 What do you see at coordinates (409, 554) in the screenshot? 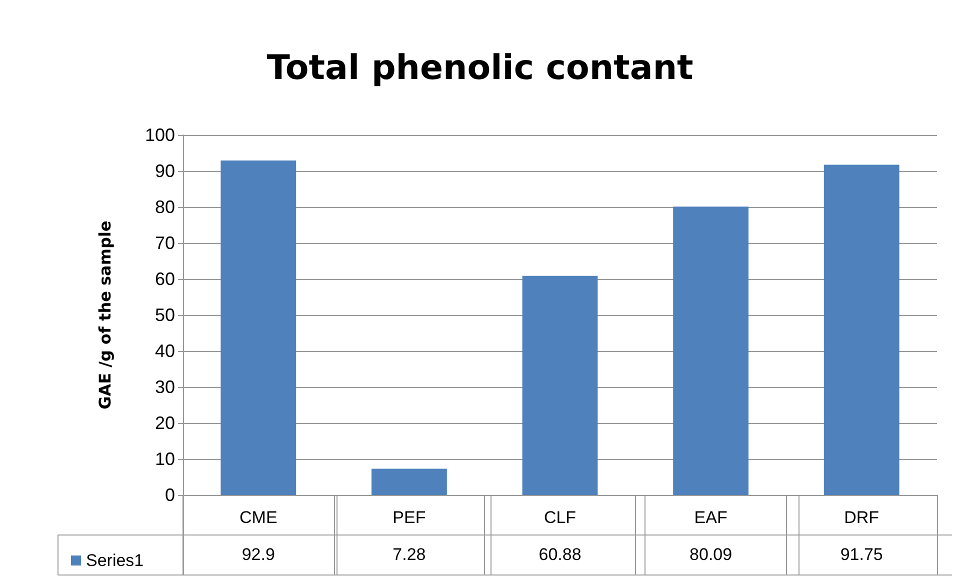
I see `data-label: 7.28` at bounding box center [409, 554].